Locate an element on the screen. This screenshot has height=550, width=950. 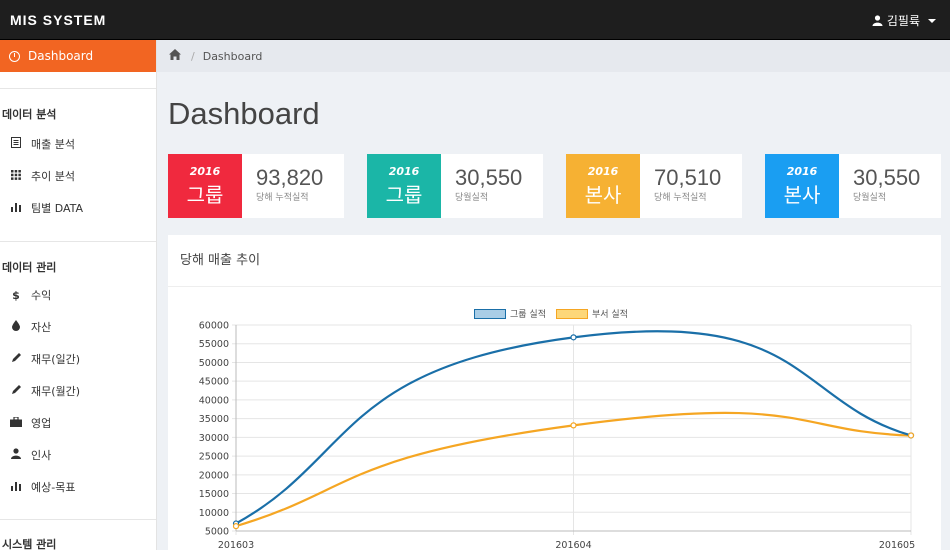
stat-card: 2016 그룹 93,820 당해 누적실적 is located at coordinates (256, 186).